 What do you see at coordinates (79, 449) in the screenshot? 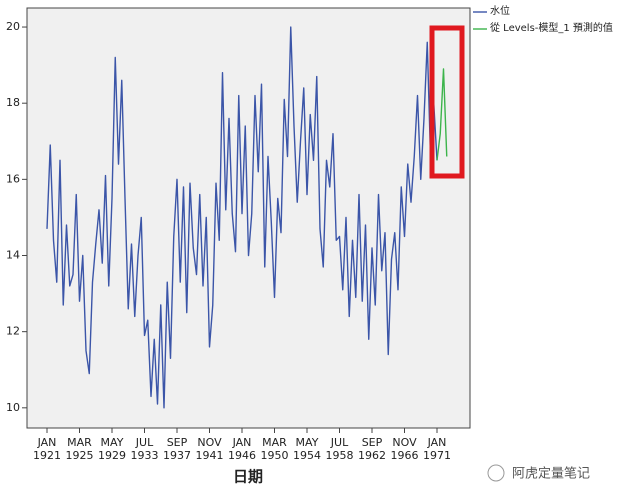
I see `x-tick-label: MAR 1925` at bounding box center [79, 449].